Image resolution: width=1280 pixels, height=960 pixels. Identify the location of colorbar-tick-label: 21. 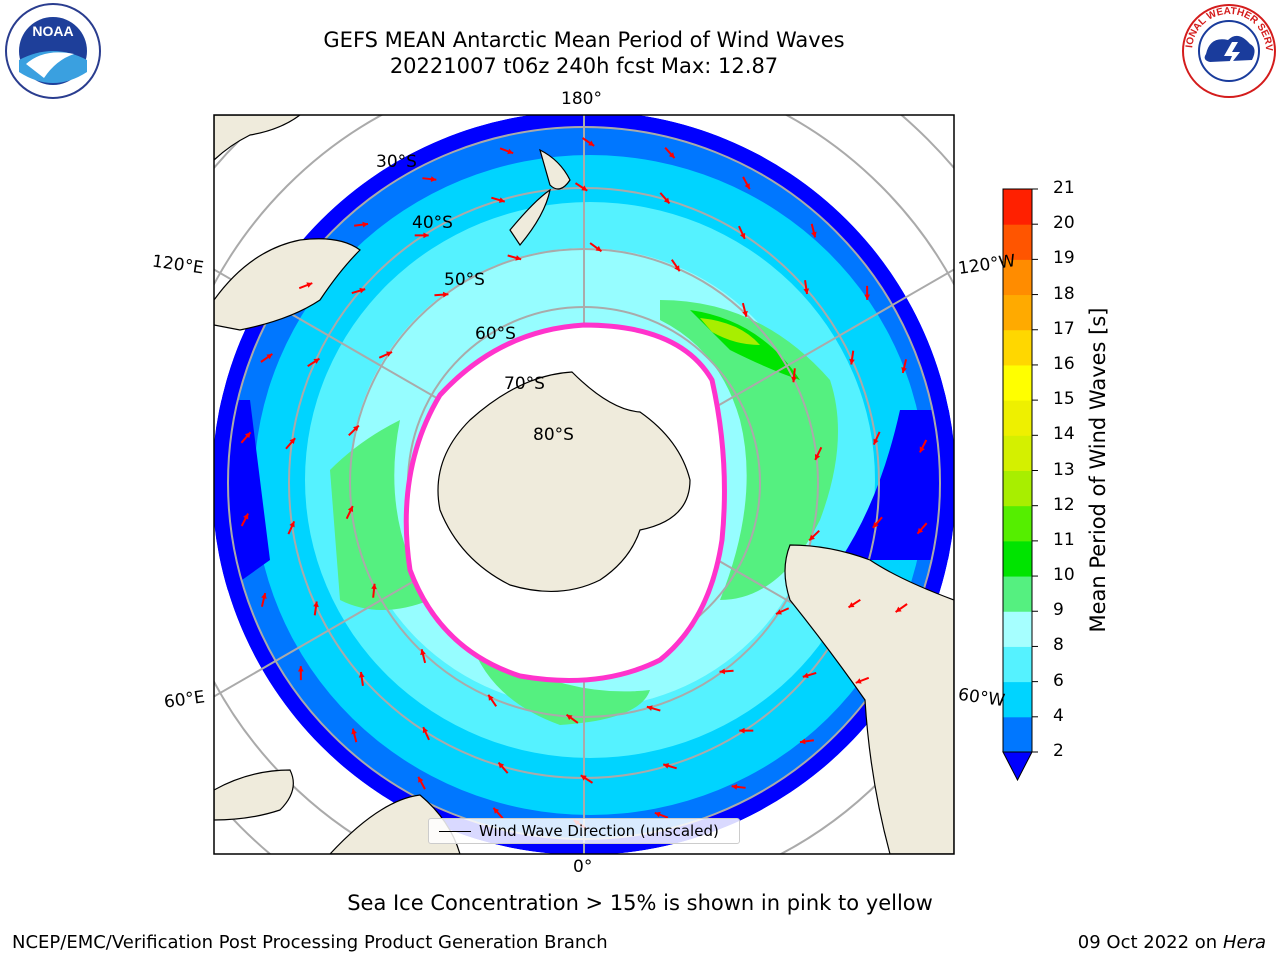
(1064, 188).